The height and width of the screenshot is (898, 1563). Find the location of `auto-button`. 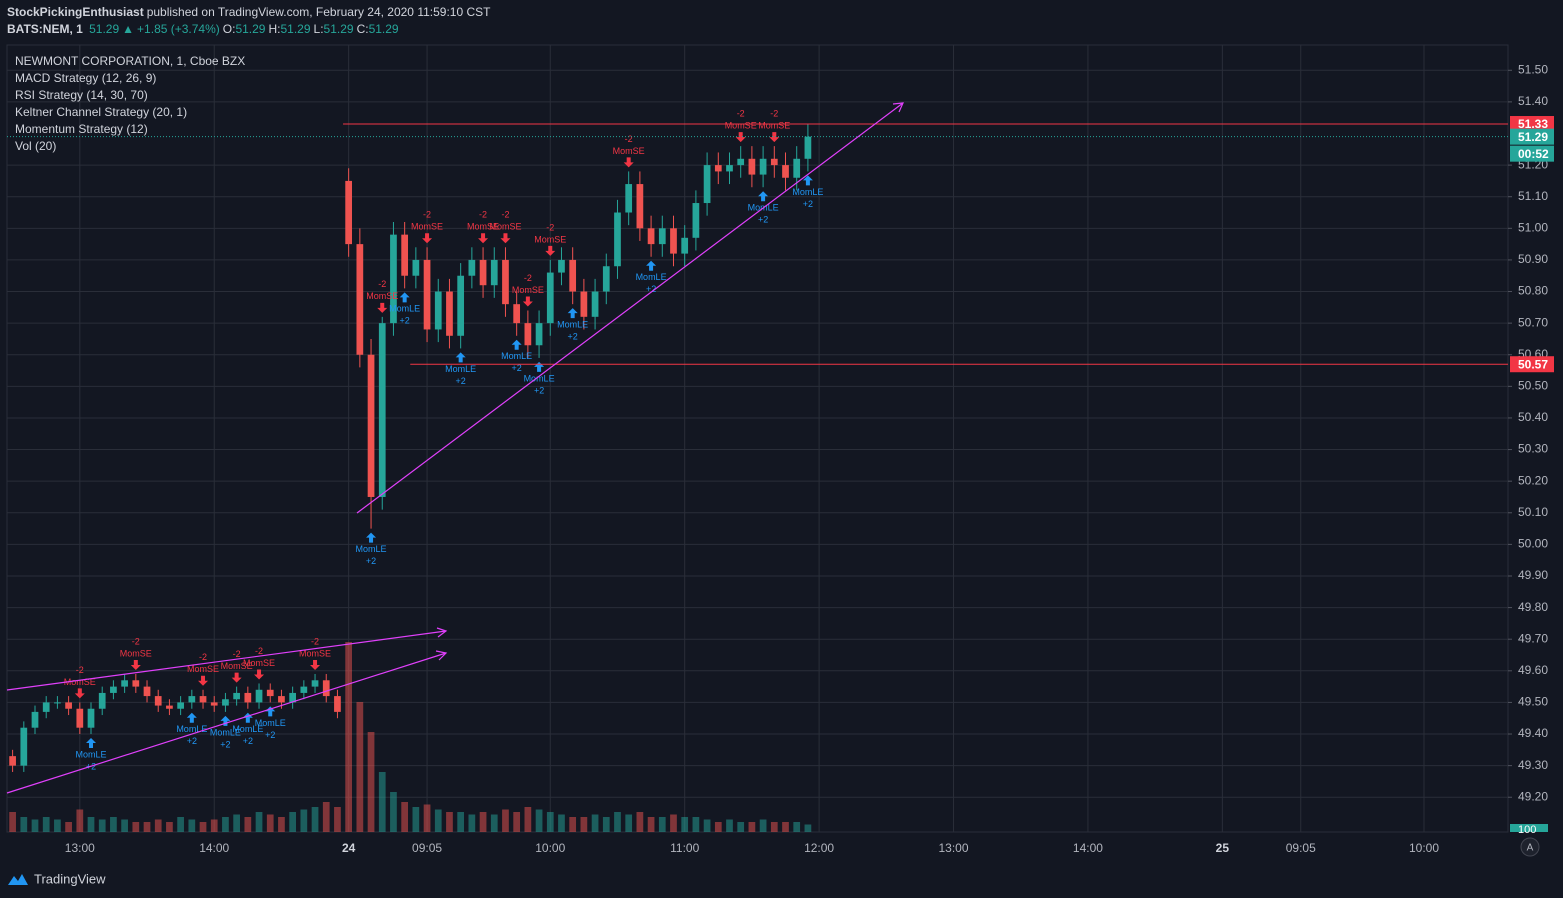

auto-button is located at coordinates (1530, 847).